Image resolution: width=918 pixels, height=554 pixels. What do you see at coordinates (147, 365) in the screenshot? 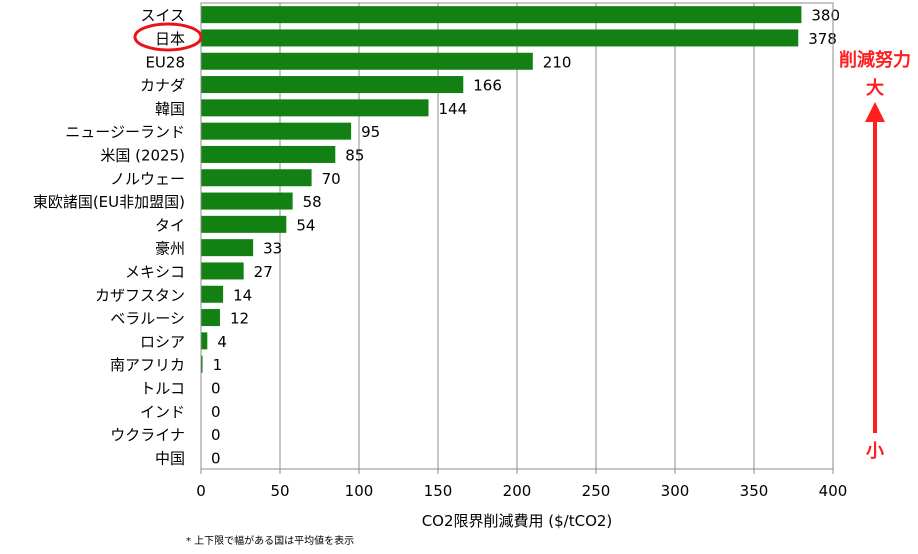
I see `category-label: 南アフリカ` at bounding box center [147, 365].